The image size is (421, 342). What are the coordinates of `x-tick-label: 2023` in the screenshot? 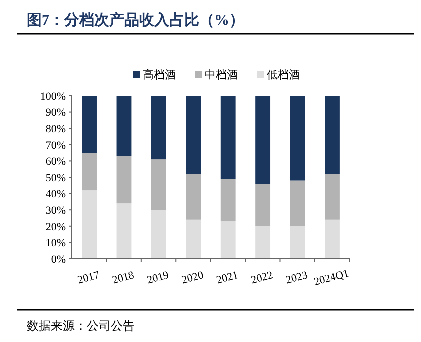 It's located at (297, 278).